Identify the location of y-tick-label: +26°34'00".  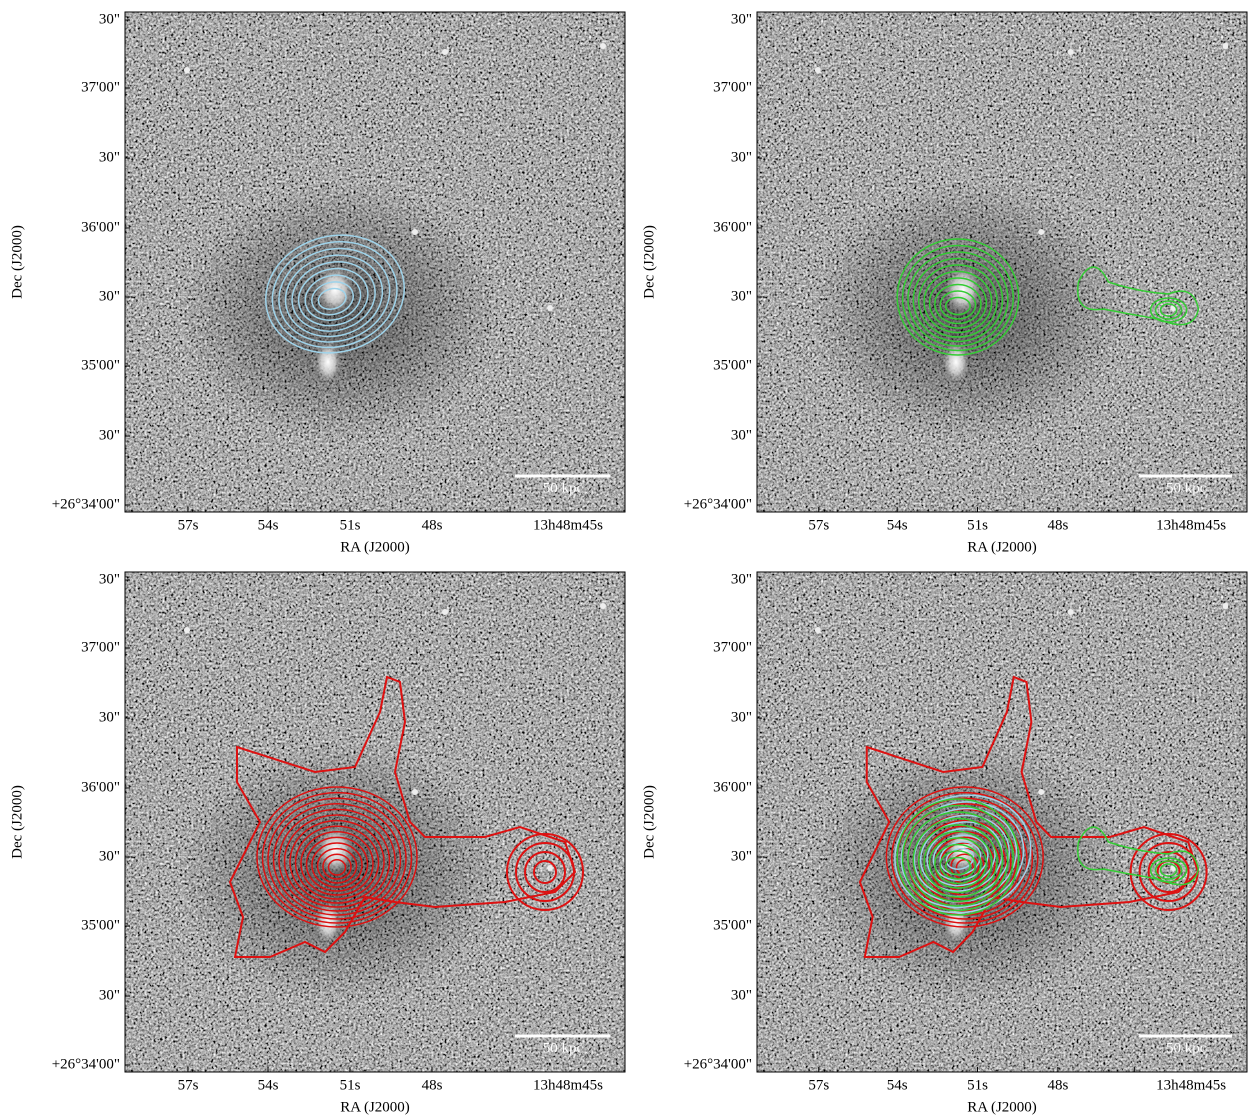
(86, 1064).